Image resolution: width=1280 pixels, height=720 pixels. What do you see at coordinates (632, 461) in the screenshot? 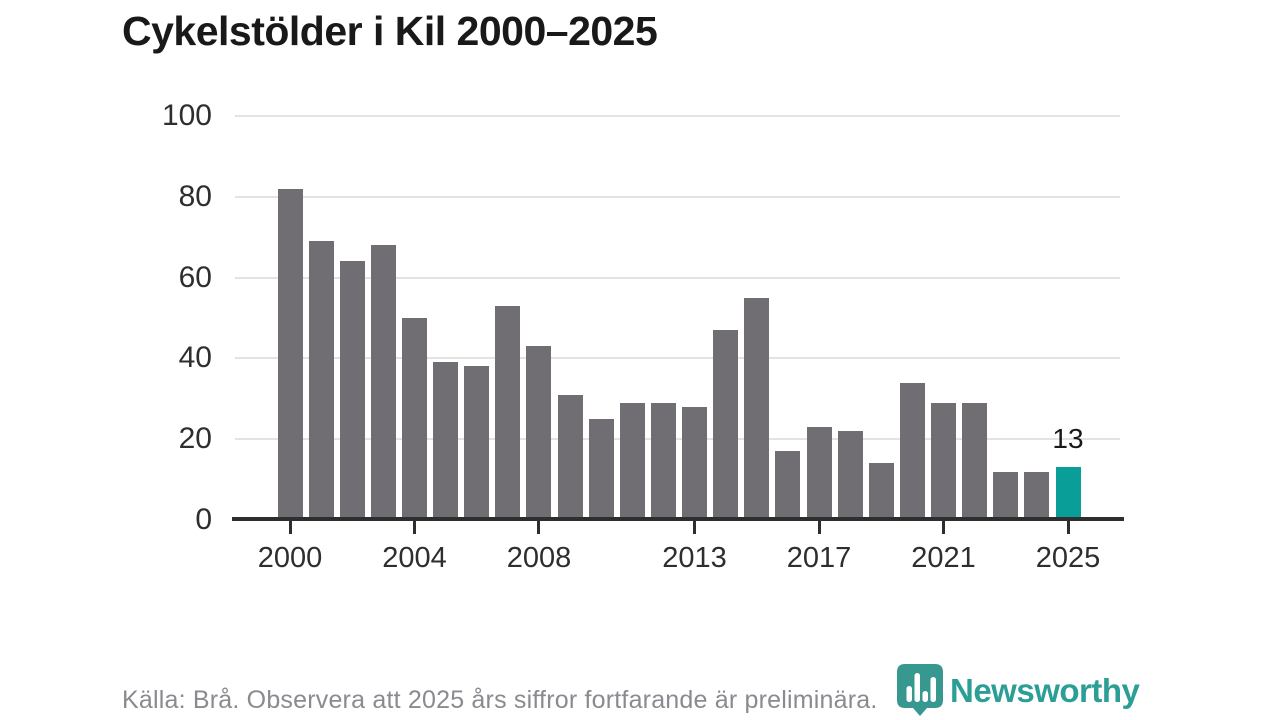
I see `bar-2011` at bounding box center [632, 461].